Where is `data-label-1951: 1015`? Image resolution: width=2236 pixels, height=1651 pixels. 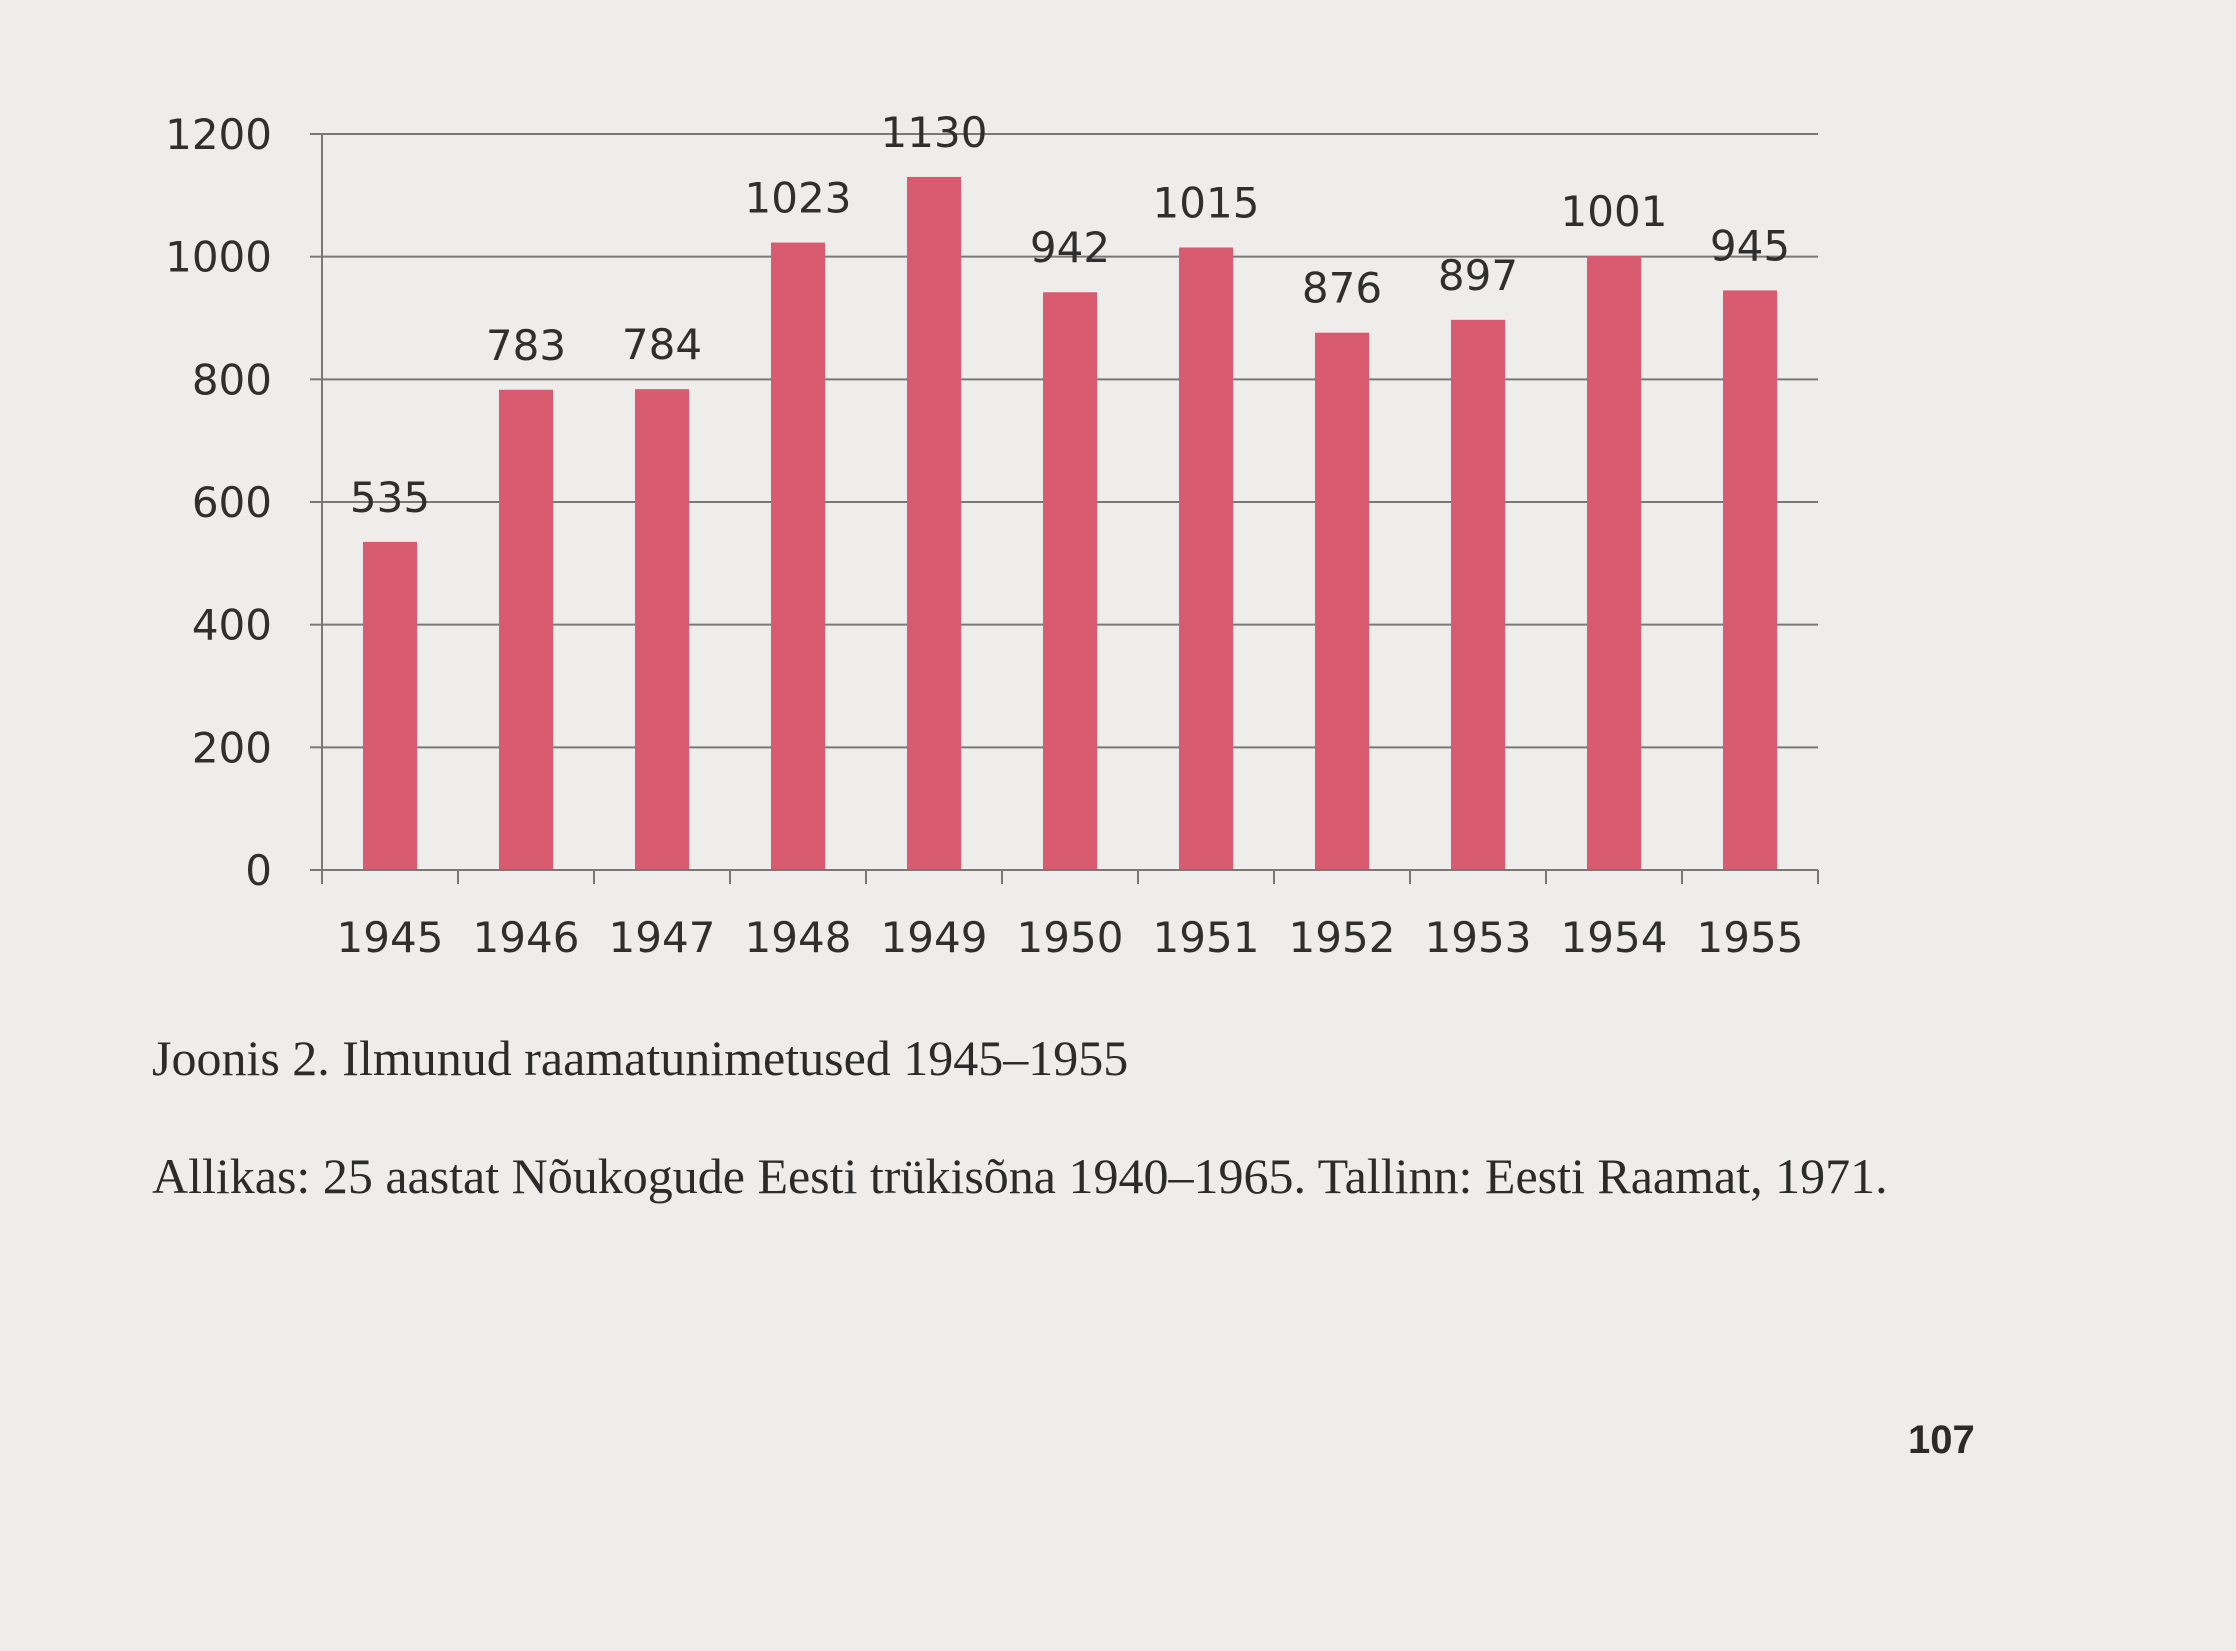 data-label-1951: 1015 is located at coordinates (1206, 202).